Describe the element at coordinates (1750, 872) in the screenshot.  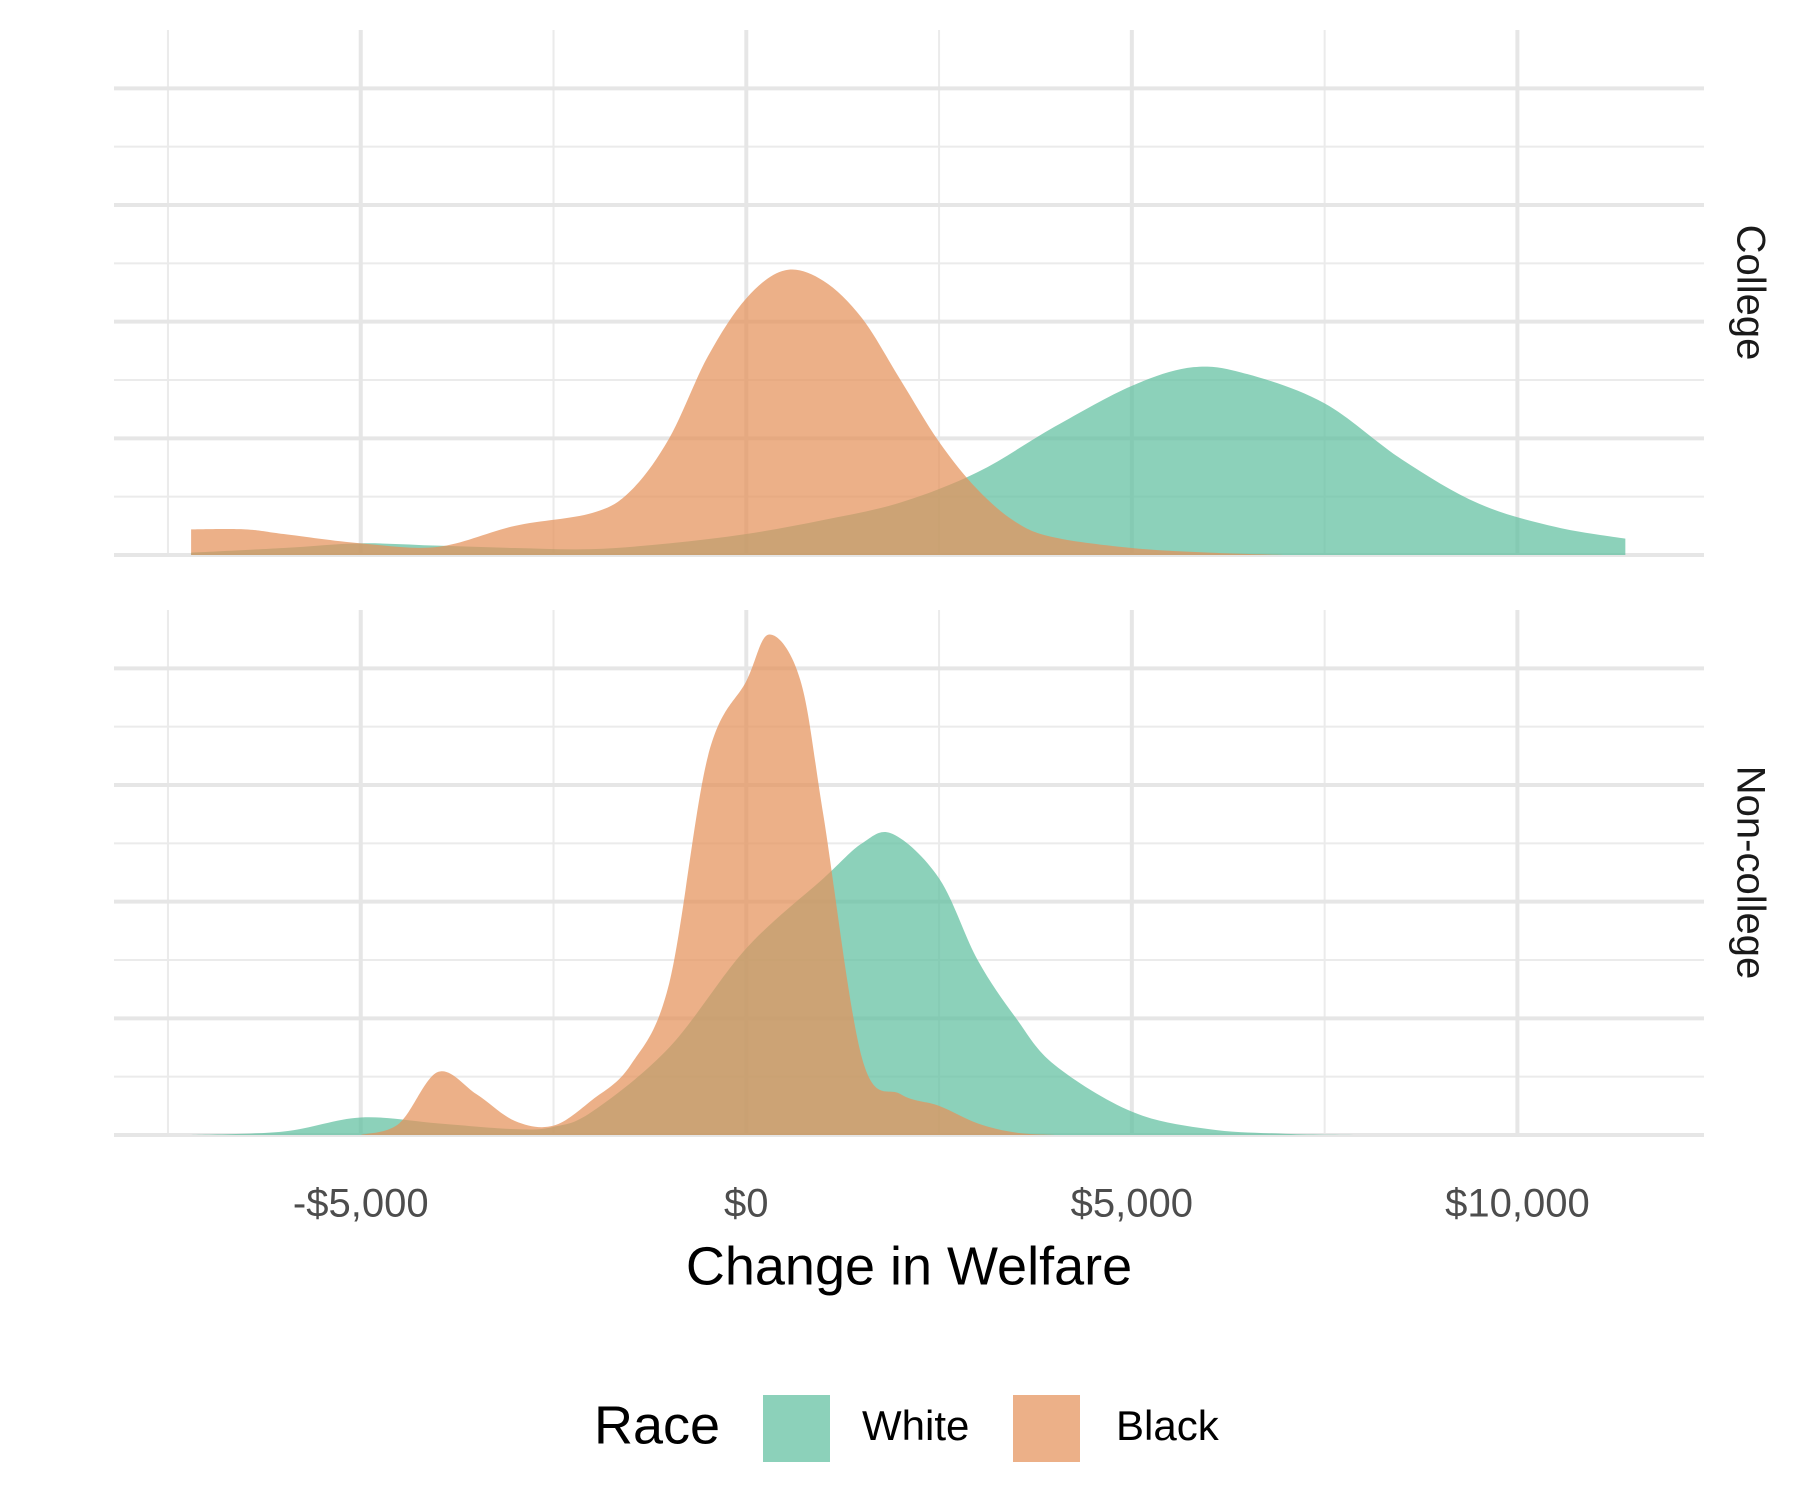
I see `facet-label: Non-college` at that location.